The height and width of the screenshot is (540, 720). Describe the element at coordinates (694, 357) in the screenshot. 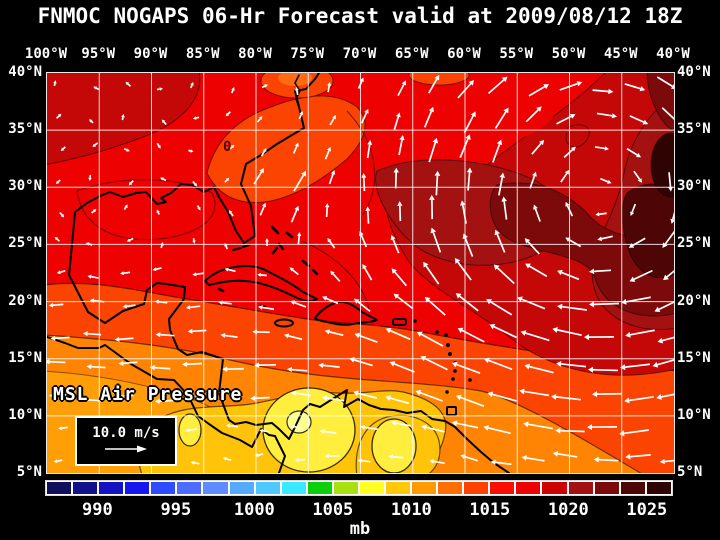

I see `lat-tick-label-right: 15°N` at that location.